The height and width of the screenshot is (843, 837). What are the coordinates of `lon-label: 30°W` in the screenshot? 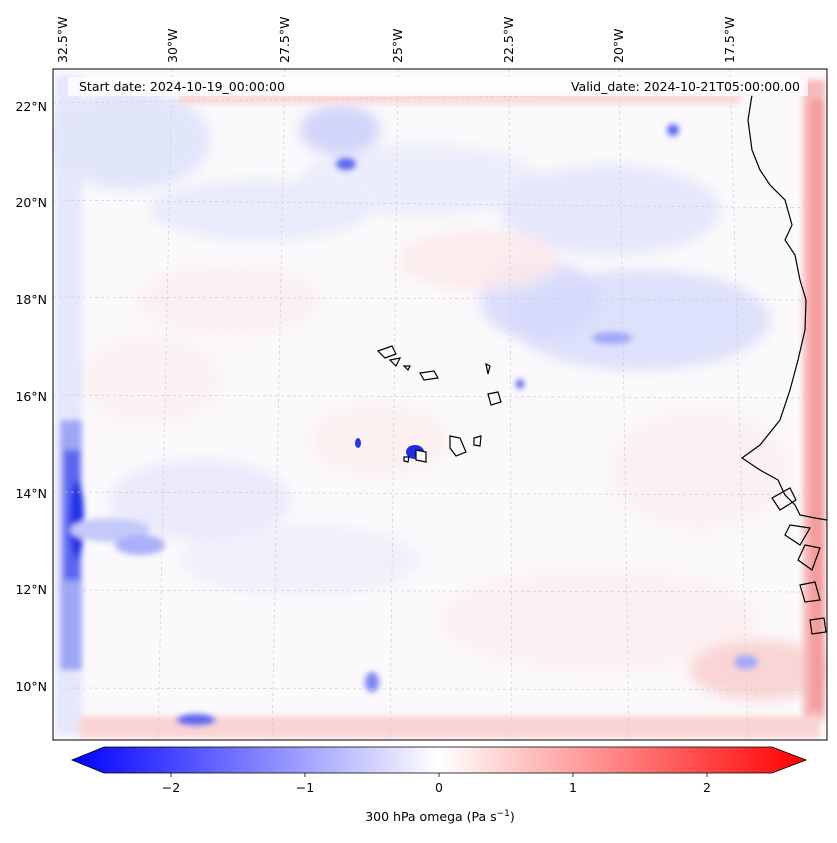 It's located at (172, 45).